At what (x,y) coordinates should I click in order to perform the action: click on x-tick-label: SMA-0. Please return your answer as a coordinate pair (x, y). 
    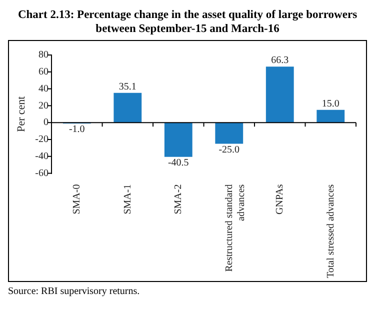
    Looking at the image, I should click on (77, 199).